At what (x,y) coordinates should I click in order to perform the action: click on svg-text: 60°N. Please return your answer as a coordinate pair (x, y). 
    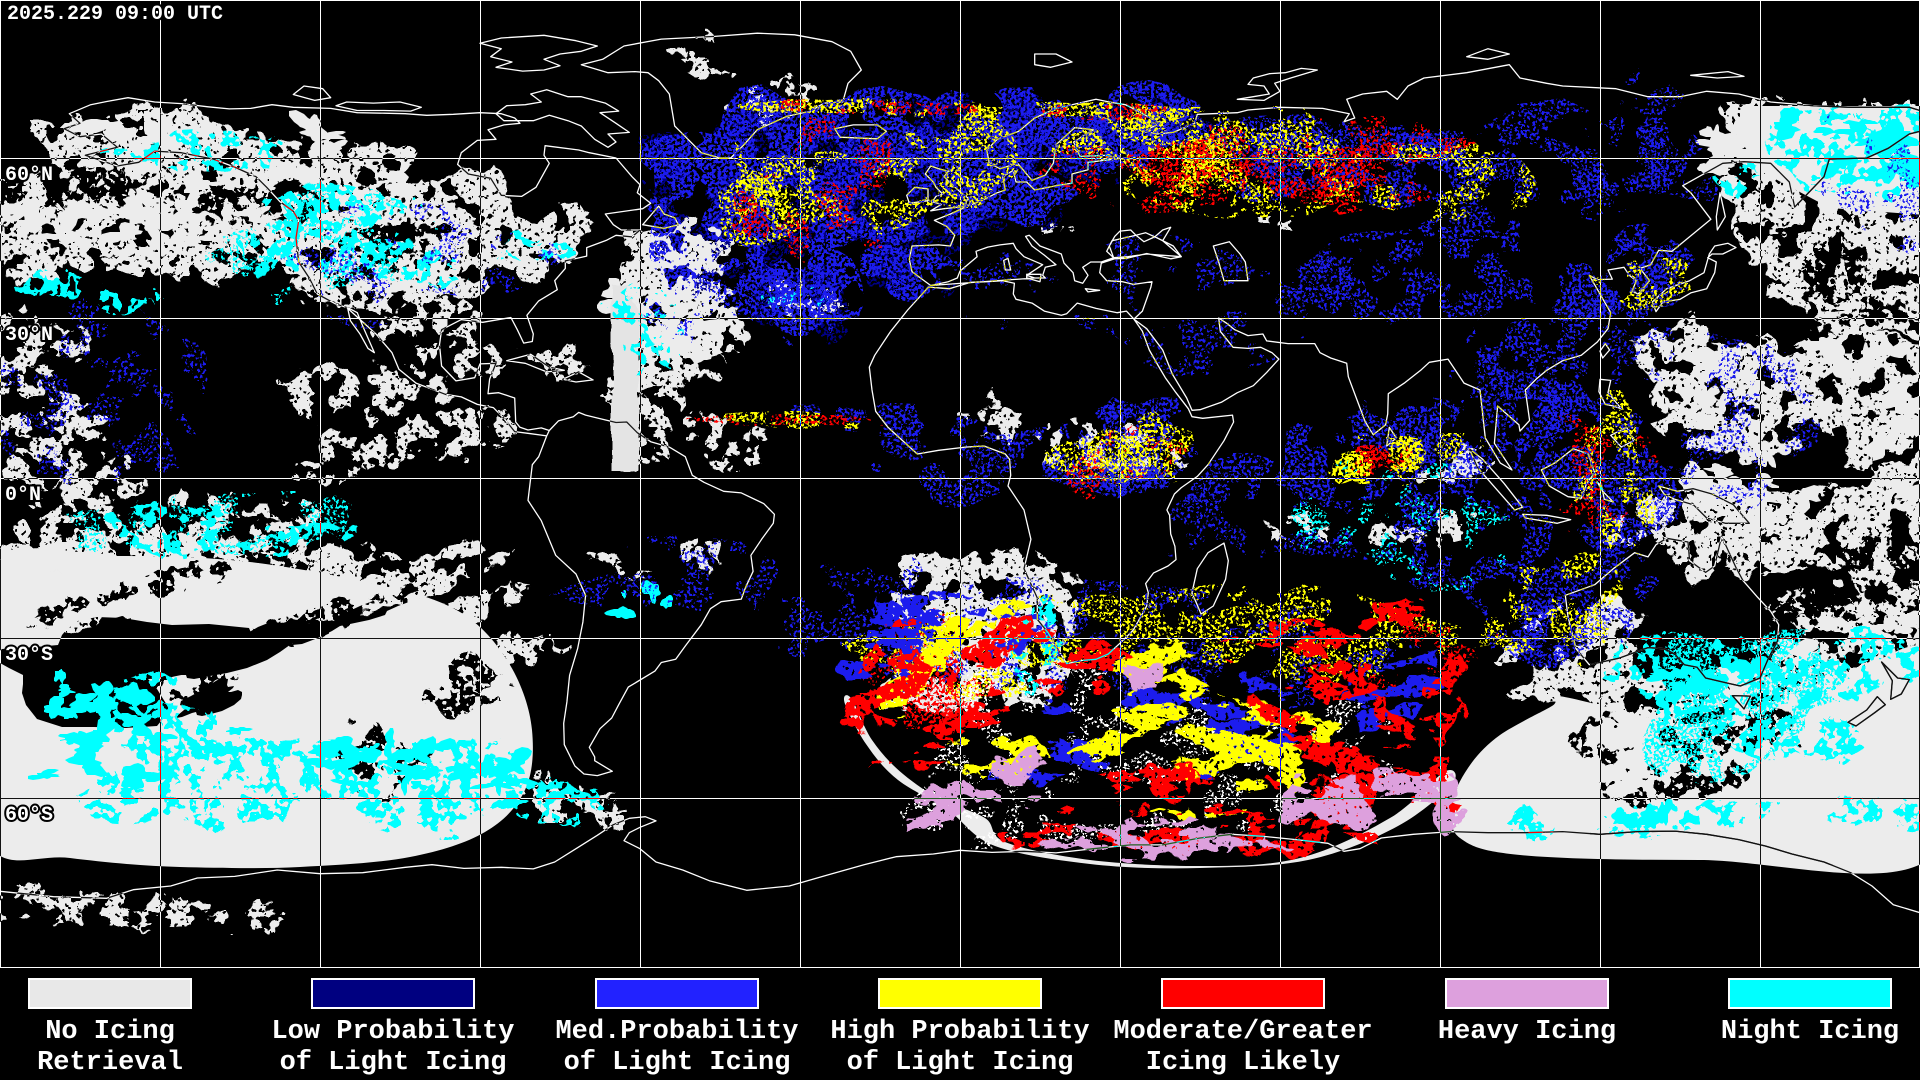
    Looking at the image, I should click on (29, 175).